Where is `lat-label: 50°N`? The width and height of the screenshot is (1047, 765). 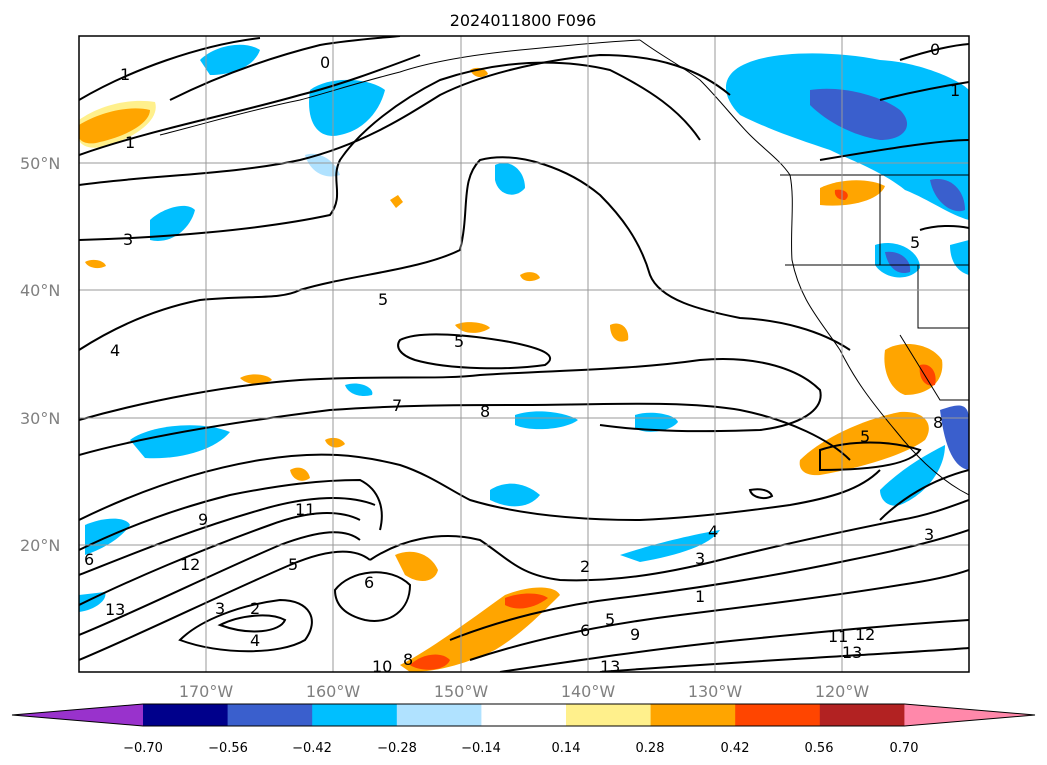 lat-label: 50°N is located at coordinates (40, 163).